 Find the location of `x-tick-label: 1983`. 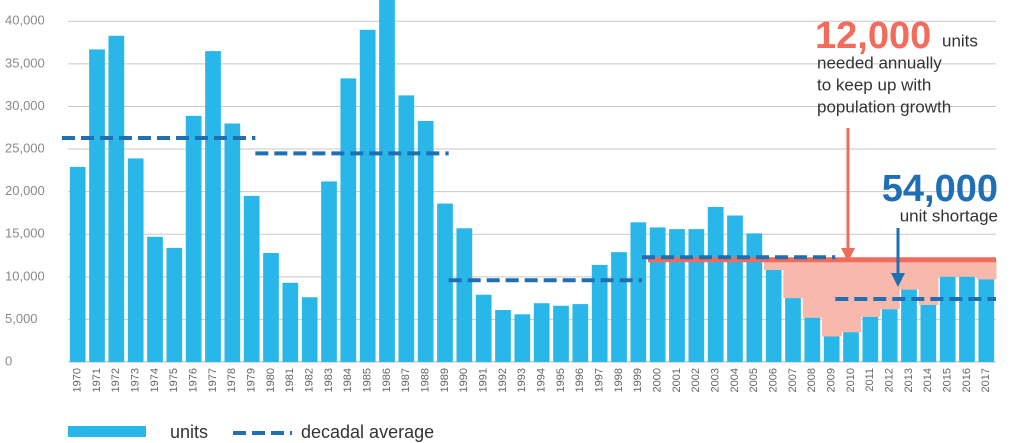

x-tick-label: 1983 is located at coordinates (329, 380).